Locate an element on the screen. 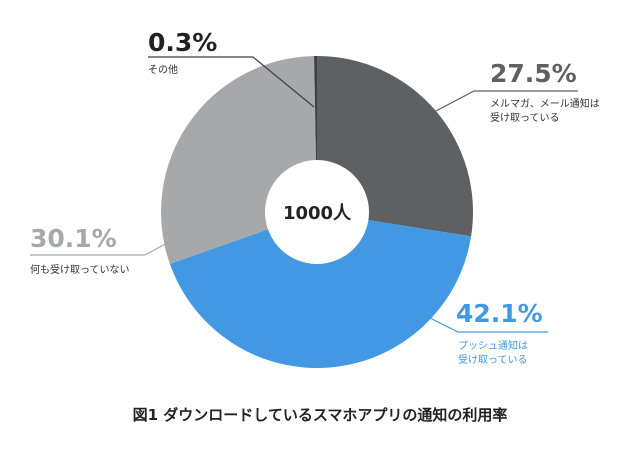  slice-label-other: その他 is located at coordinates (163, 69).